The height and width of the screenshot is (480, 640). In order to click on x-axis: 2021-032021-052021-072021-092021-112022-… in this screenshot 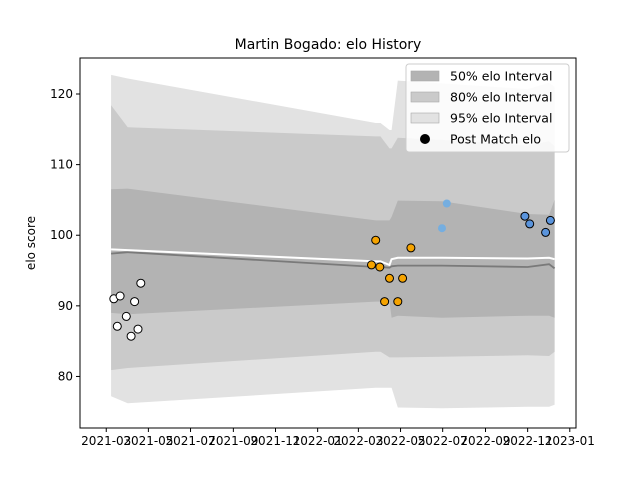, I will do `click(338, 438)`.